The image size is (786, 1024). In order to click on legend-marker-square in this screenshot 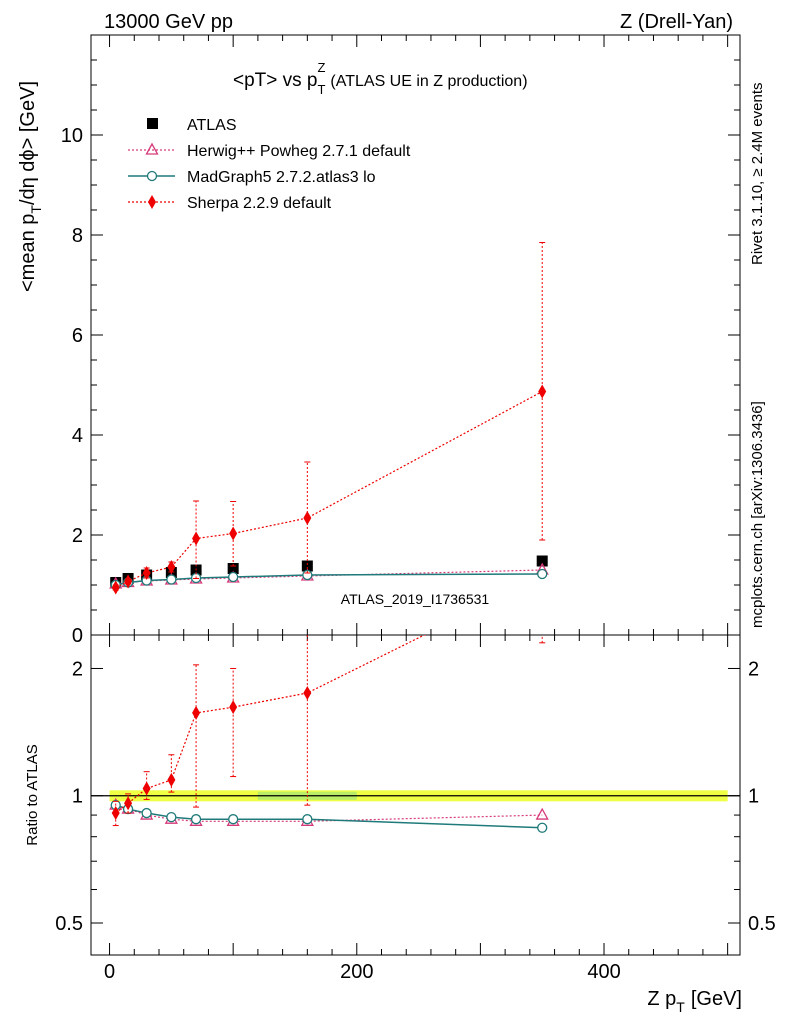, I will do `click(152, 123)`.